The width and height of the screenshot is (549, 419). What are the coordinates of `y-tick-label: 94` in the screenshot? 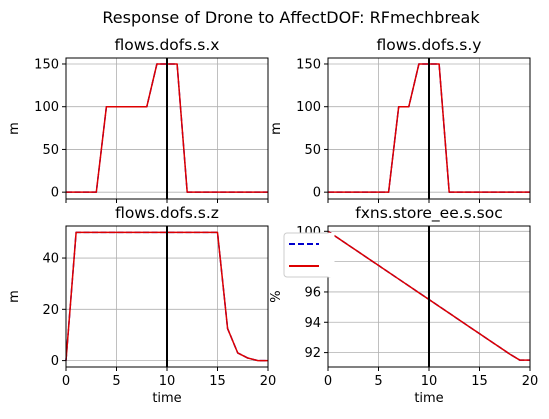 It's located at (312, 323).